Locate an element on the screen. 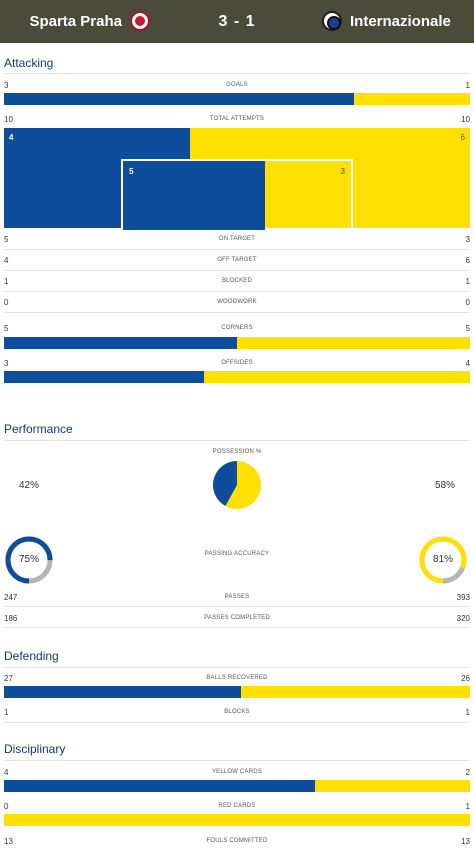  stat-label: CORNERS is located at coordinates (237, 328).